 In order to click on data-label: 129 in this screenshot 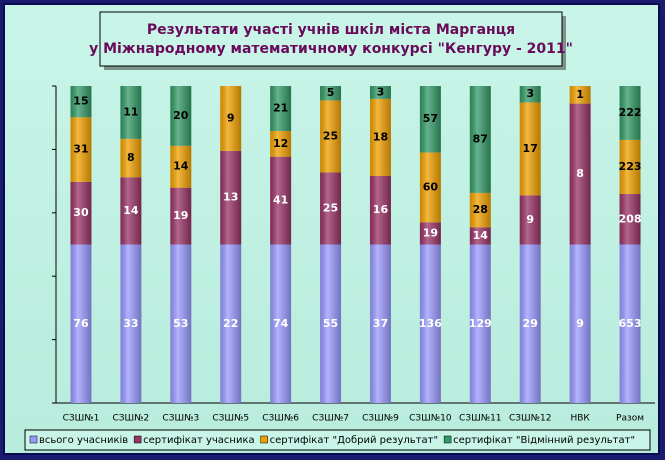, I will do `click(480, 323)`.